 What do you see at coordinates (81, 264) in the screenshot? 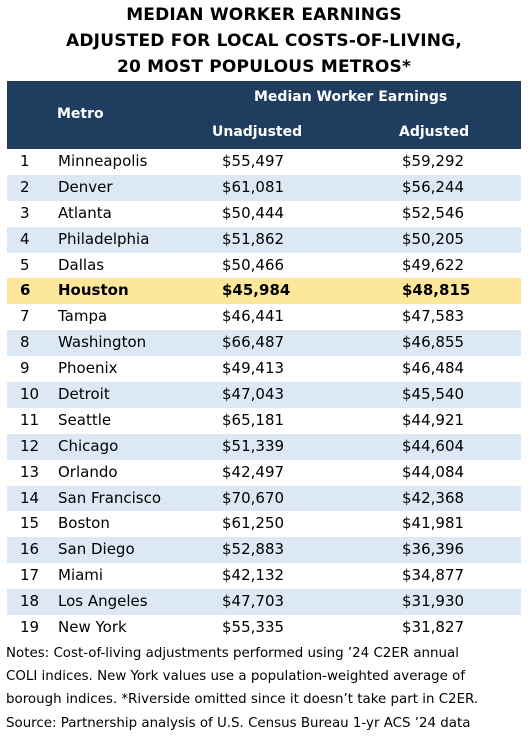
I see `metro-cell: Dallas` at bounding box center [81, 264].